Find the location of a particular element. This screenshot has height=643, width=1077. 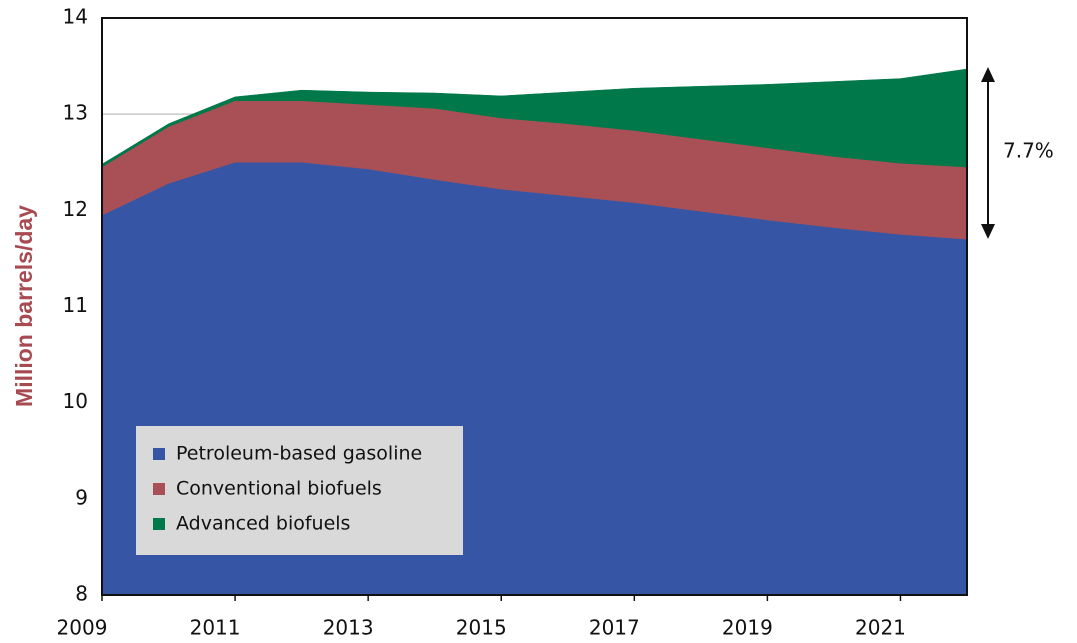

x-tick-label: 2011 is located at coordinates (215, 628).